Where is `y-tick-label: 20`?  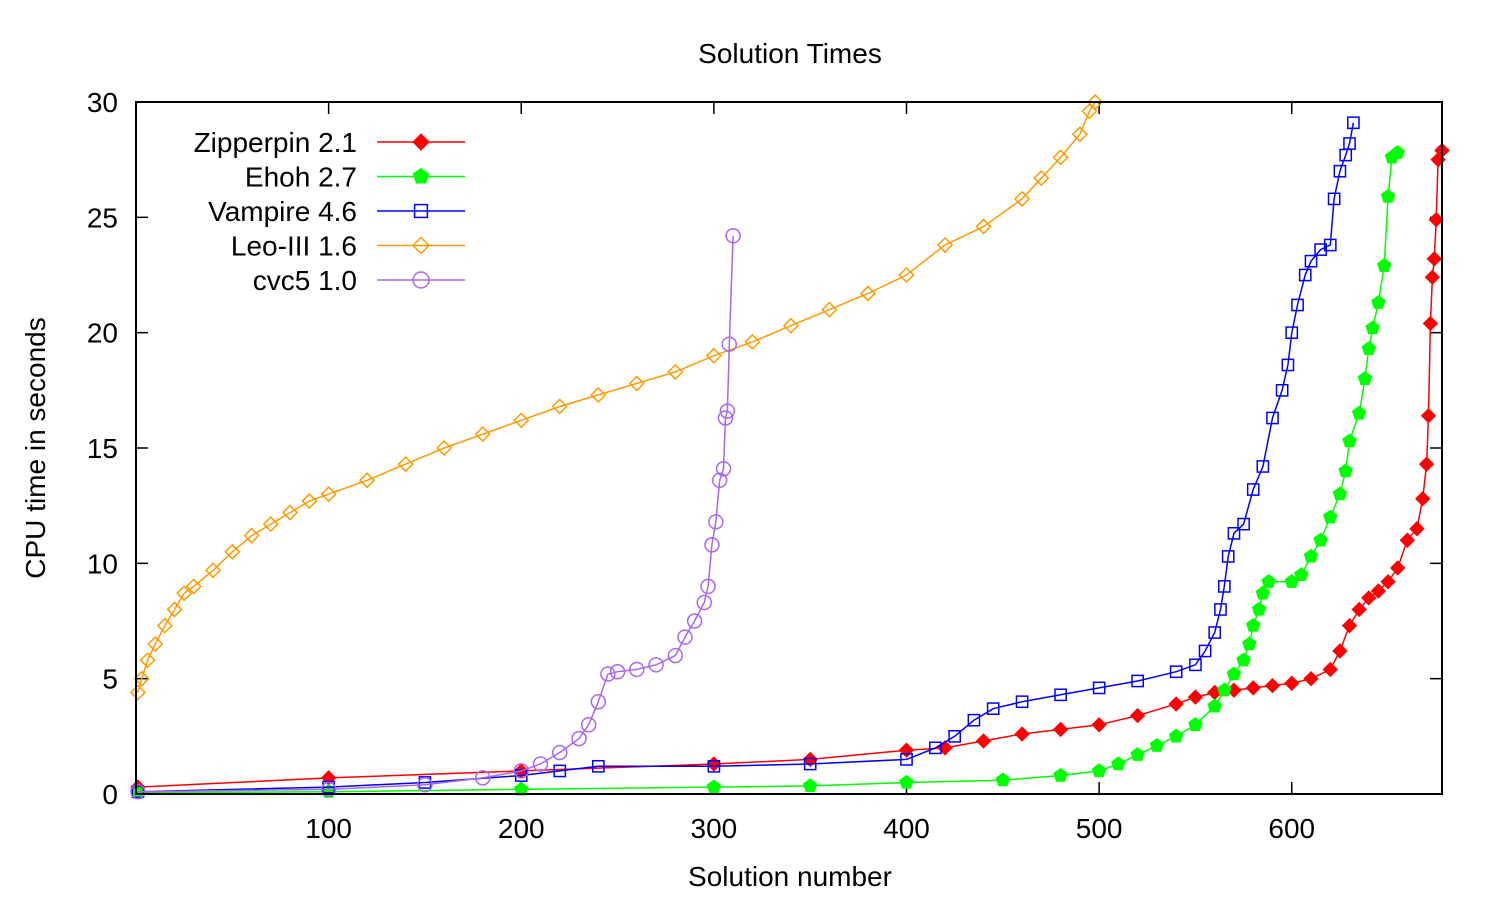
y-tick-label: 20 is located at coordinates (102, 333).